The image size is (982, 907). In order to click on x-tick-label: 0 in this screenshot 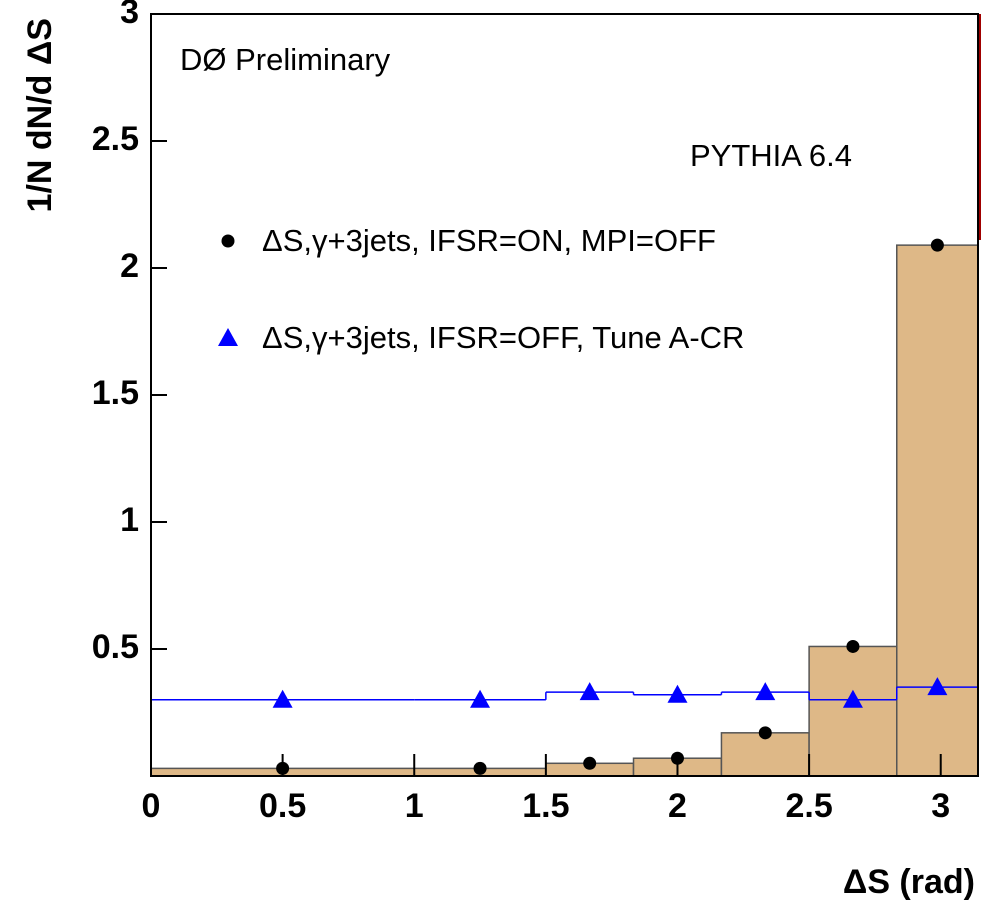, I will do `click(151, 806)`.